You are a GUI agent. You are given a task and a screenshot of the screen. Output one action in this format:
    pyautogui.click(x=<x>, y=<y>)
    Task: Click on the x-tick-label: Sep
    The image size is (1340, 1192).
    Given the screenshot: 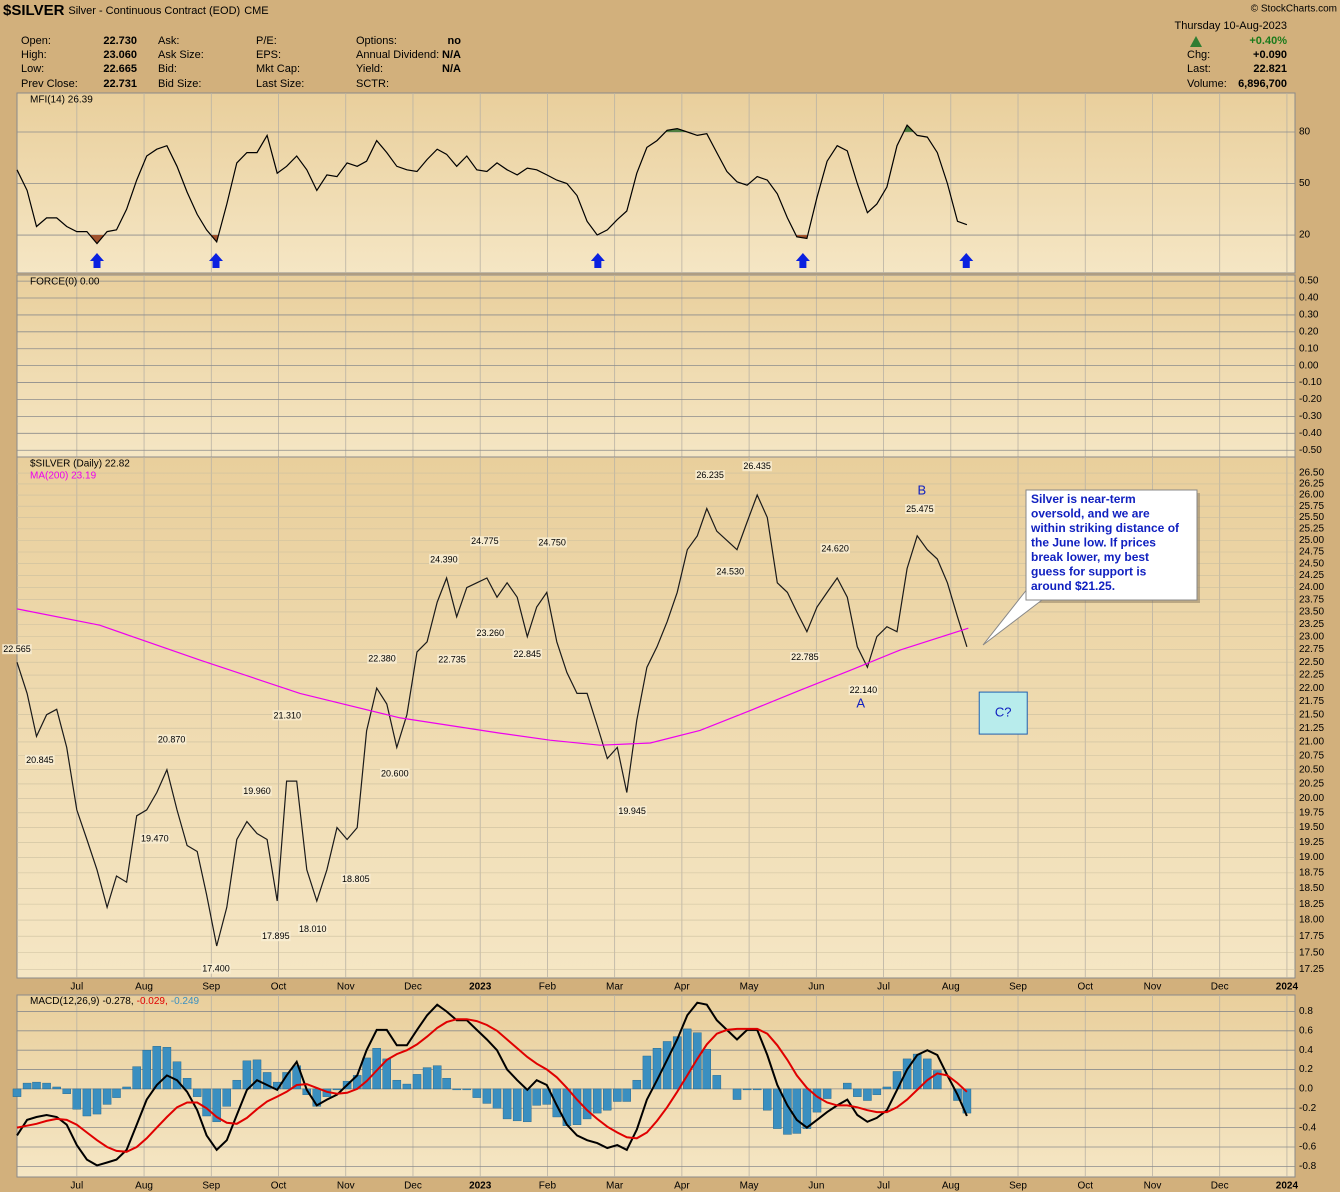 What is the action you would take?
    pyautogui.click(x=1018, y=987)
    